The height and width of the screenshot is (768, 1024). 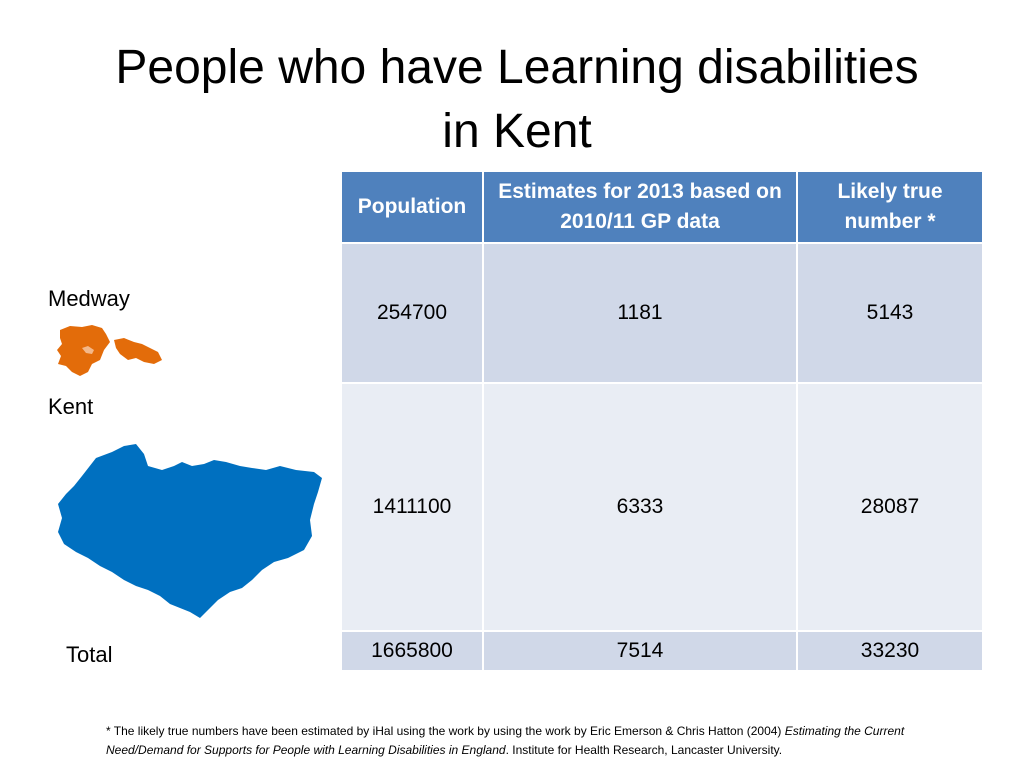 I want to click on kent-map-icon, so click(x=190, y=531).